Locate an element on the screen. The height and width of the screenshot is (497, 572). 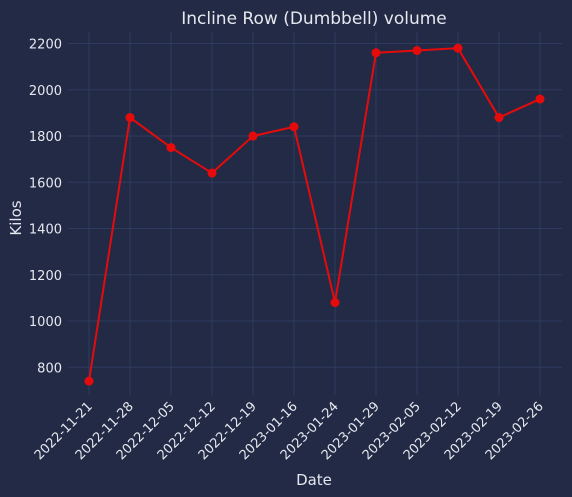
chart-title: Incline Row (Dumbbell) volume is located at coordinates (314, 19).